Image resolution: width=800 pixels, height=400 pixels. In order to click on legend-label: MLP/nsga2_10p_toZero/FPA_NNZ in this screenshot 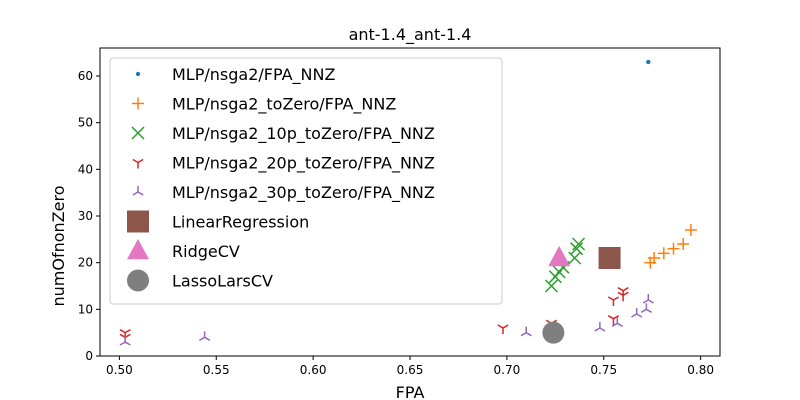, I will do `click(303, 134)`.